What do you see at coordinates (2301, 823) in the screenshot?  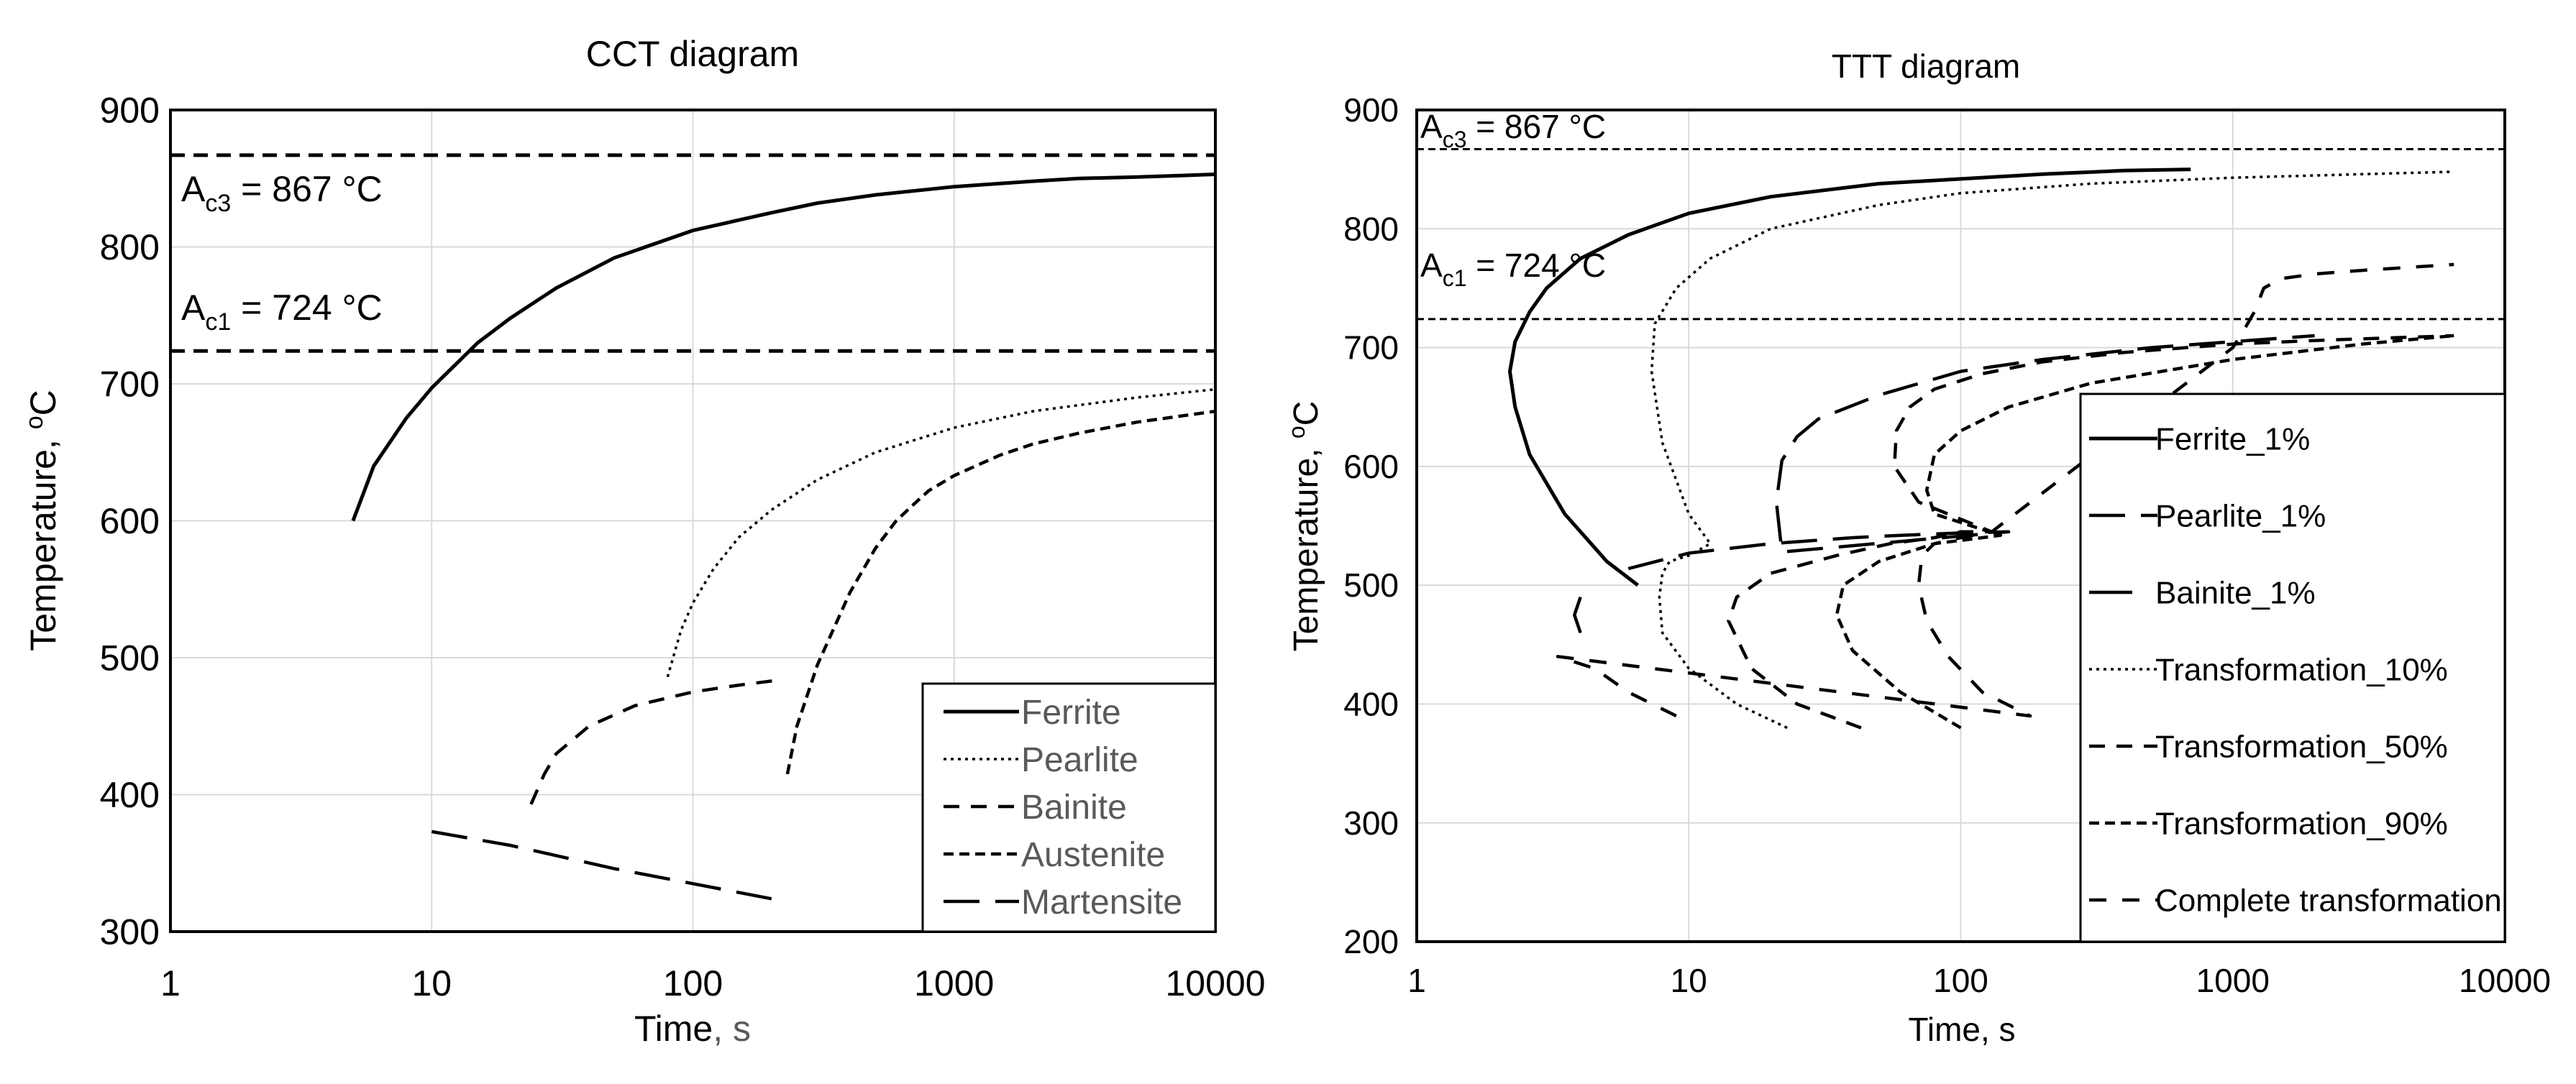 I see `ttt-legend-label: Transformation_90%` at bounding box center [2301, 823].